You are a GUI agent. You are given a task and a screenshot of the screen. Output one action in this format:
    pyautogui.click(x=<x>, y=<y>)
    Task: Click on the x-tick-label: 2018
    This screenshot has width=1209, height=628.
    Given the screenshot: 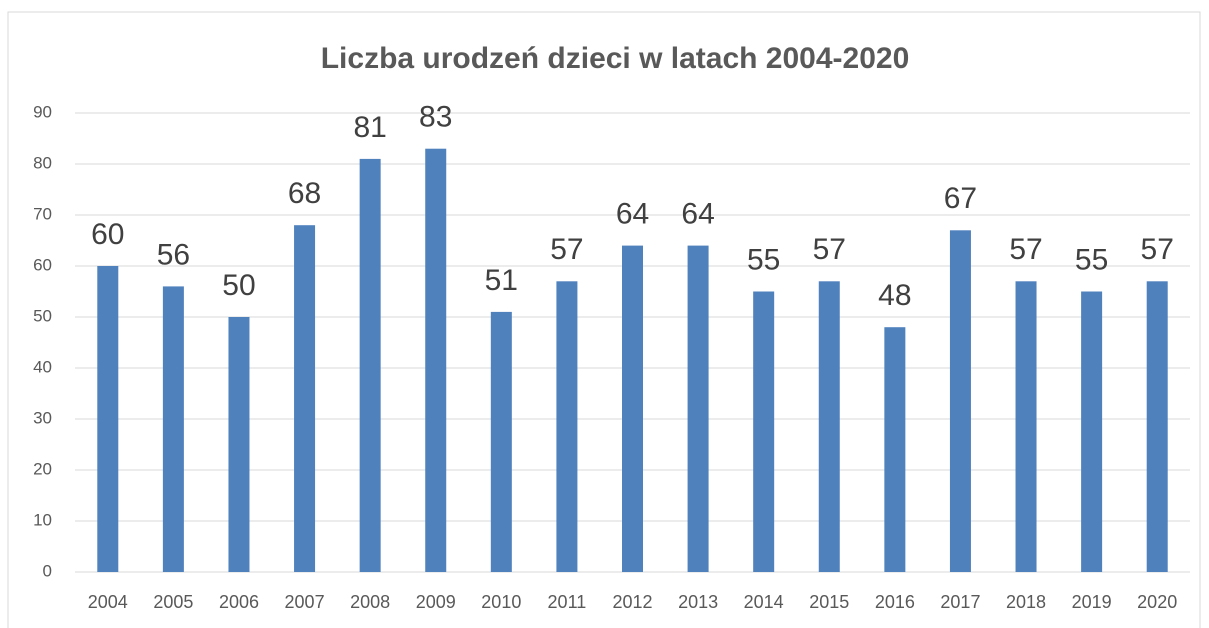 What is the action you would take?
    pyautogui.click(x=1026, y=602)
    